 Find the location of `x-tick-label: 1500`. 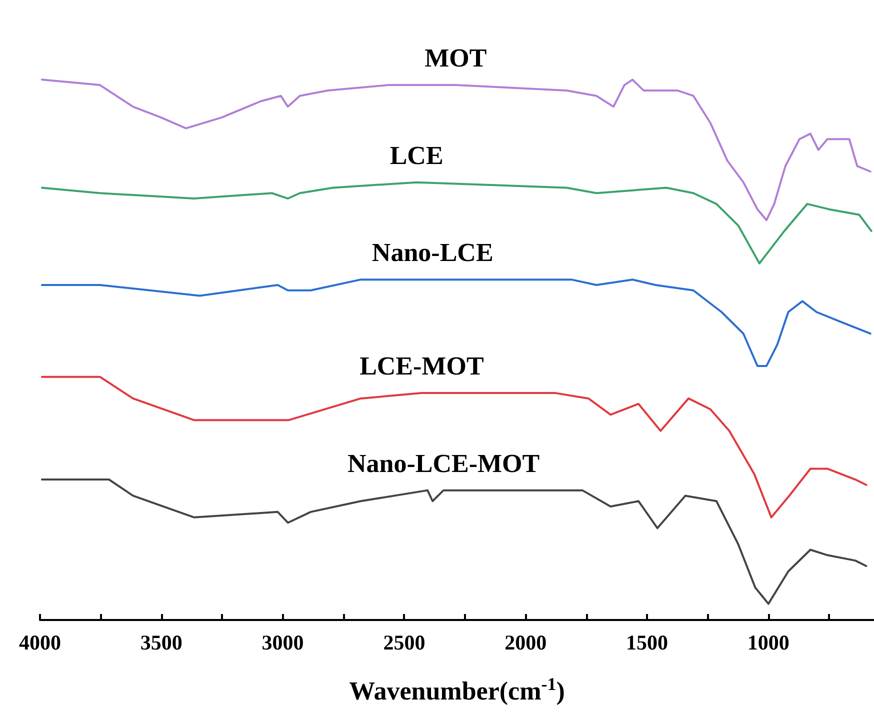

x-tick-label: 1500 is located at coordinates (647, 642).